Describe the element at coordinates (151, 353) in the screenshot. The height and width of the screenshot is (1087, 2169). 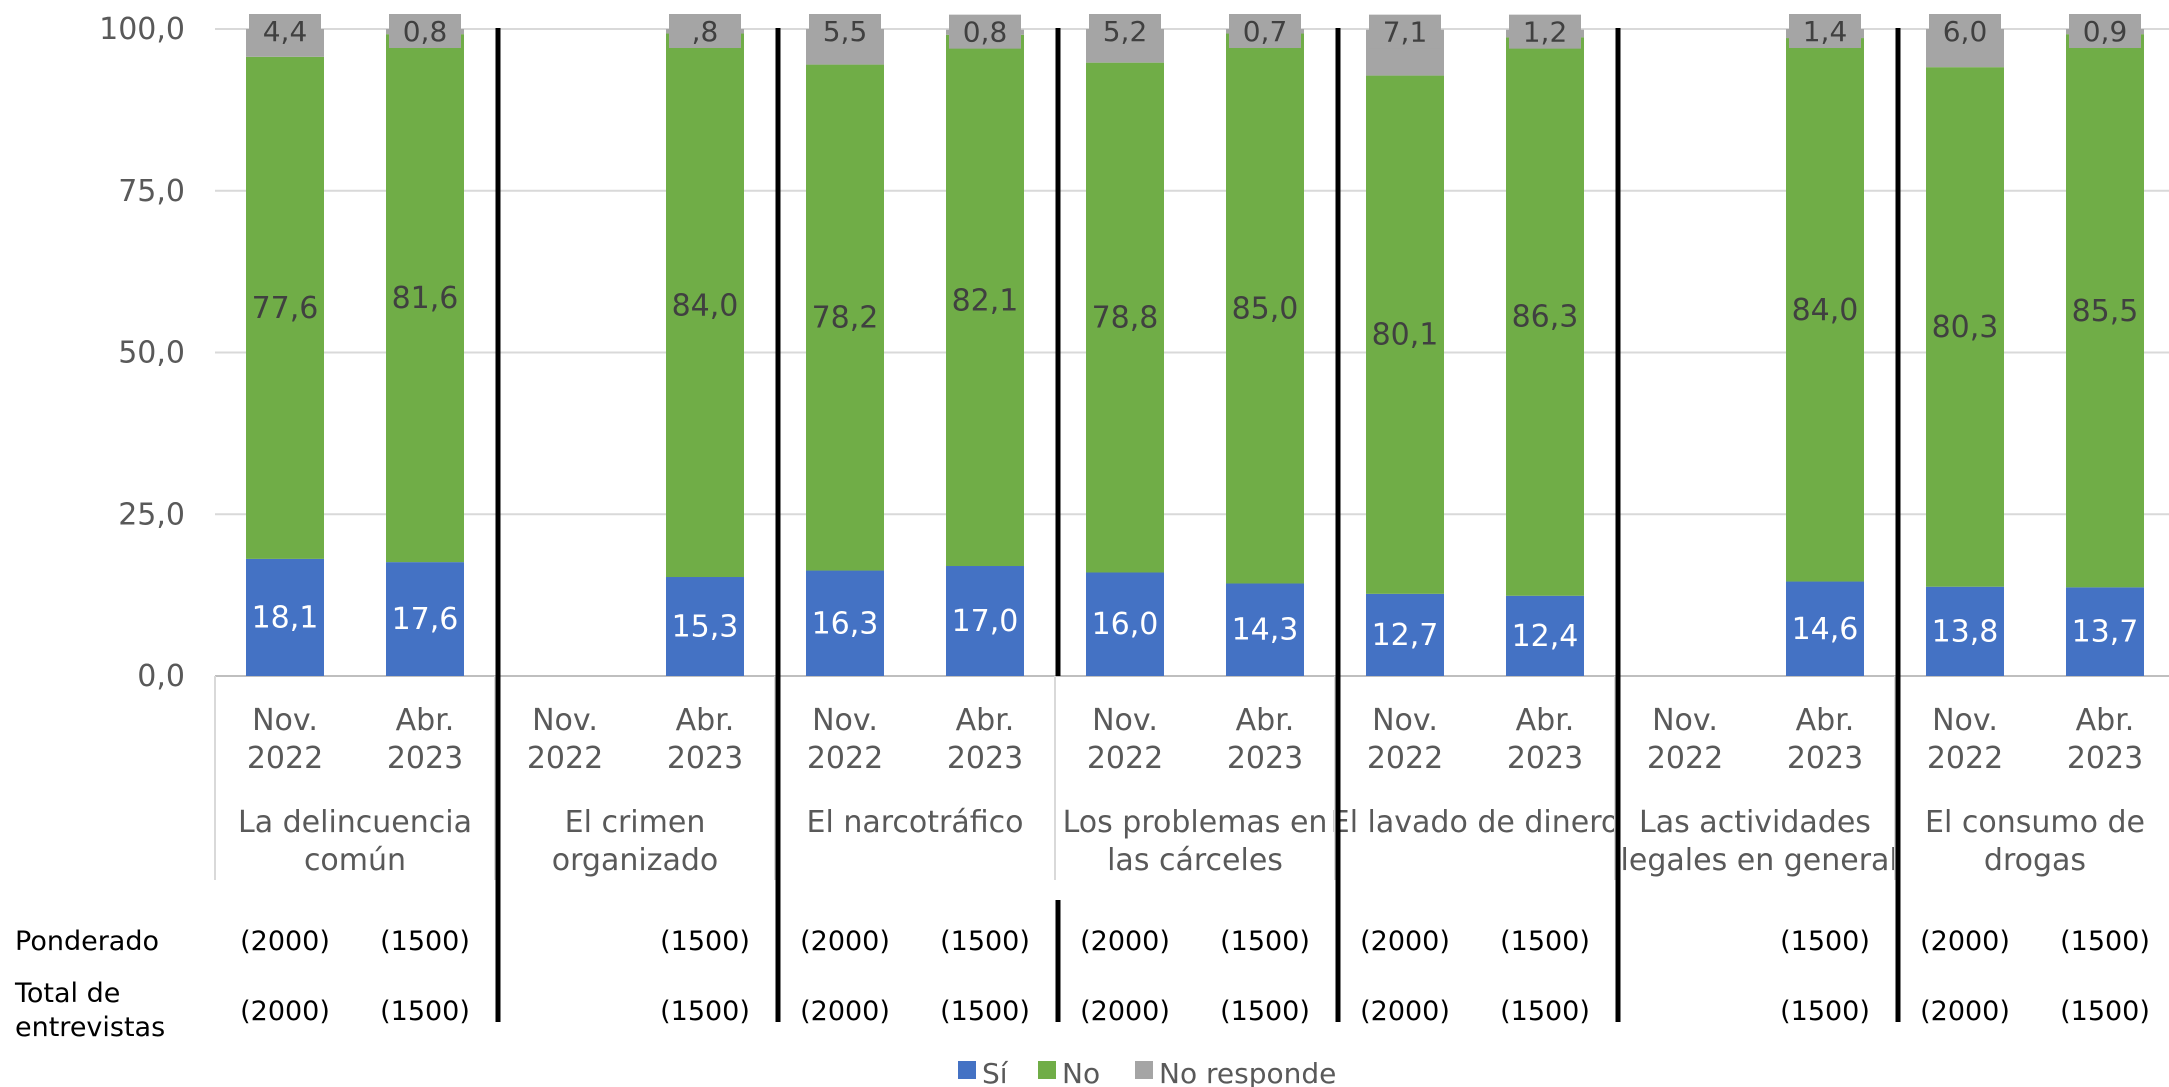
I see `y-tick-label: 50,0` at that location.